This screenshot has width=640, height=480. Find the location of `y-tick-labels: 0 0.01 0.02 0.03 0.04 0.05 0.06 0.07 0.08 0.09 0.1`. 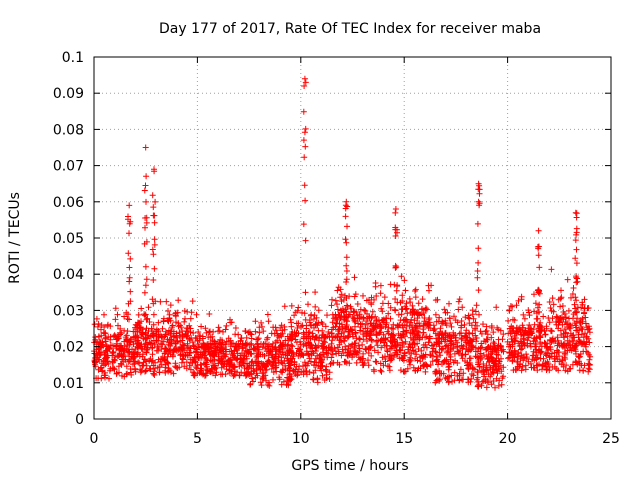

y-tick-labels: 0 0.01 0.02 0.03 0.04 0.05 0.06 0.07 0.08 0.09 0.1 is located at coordinates (68, 239).